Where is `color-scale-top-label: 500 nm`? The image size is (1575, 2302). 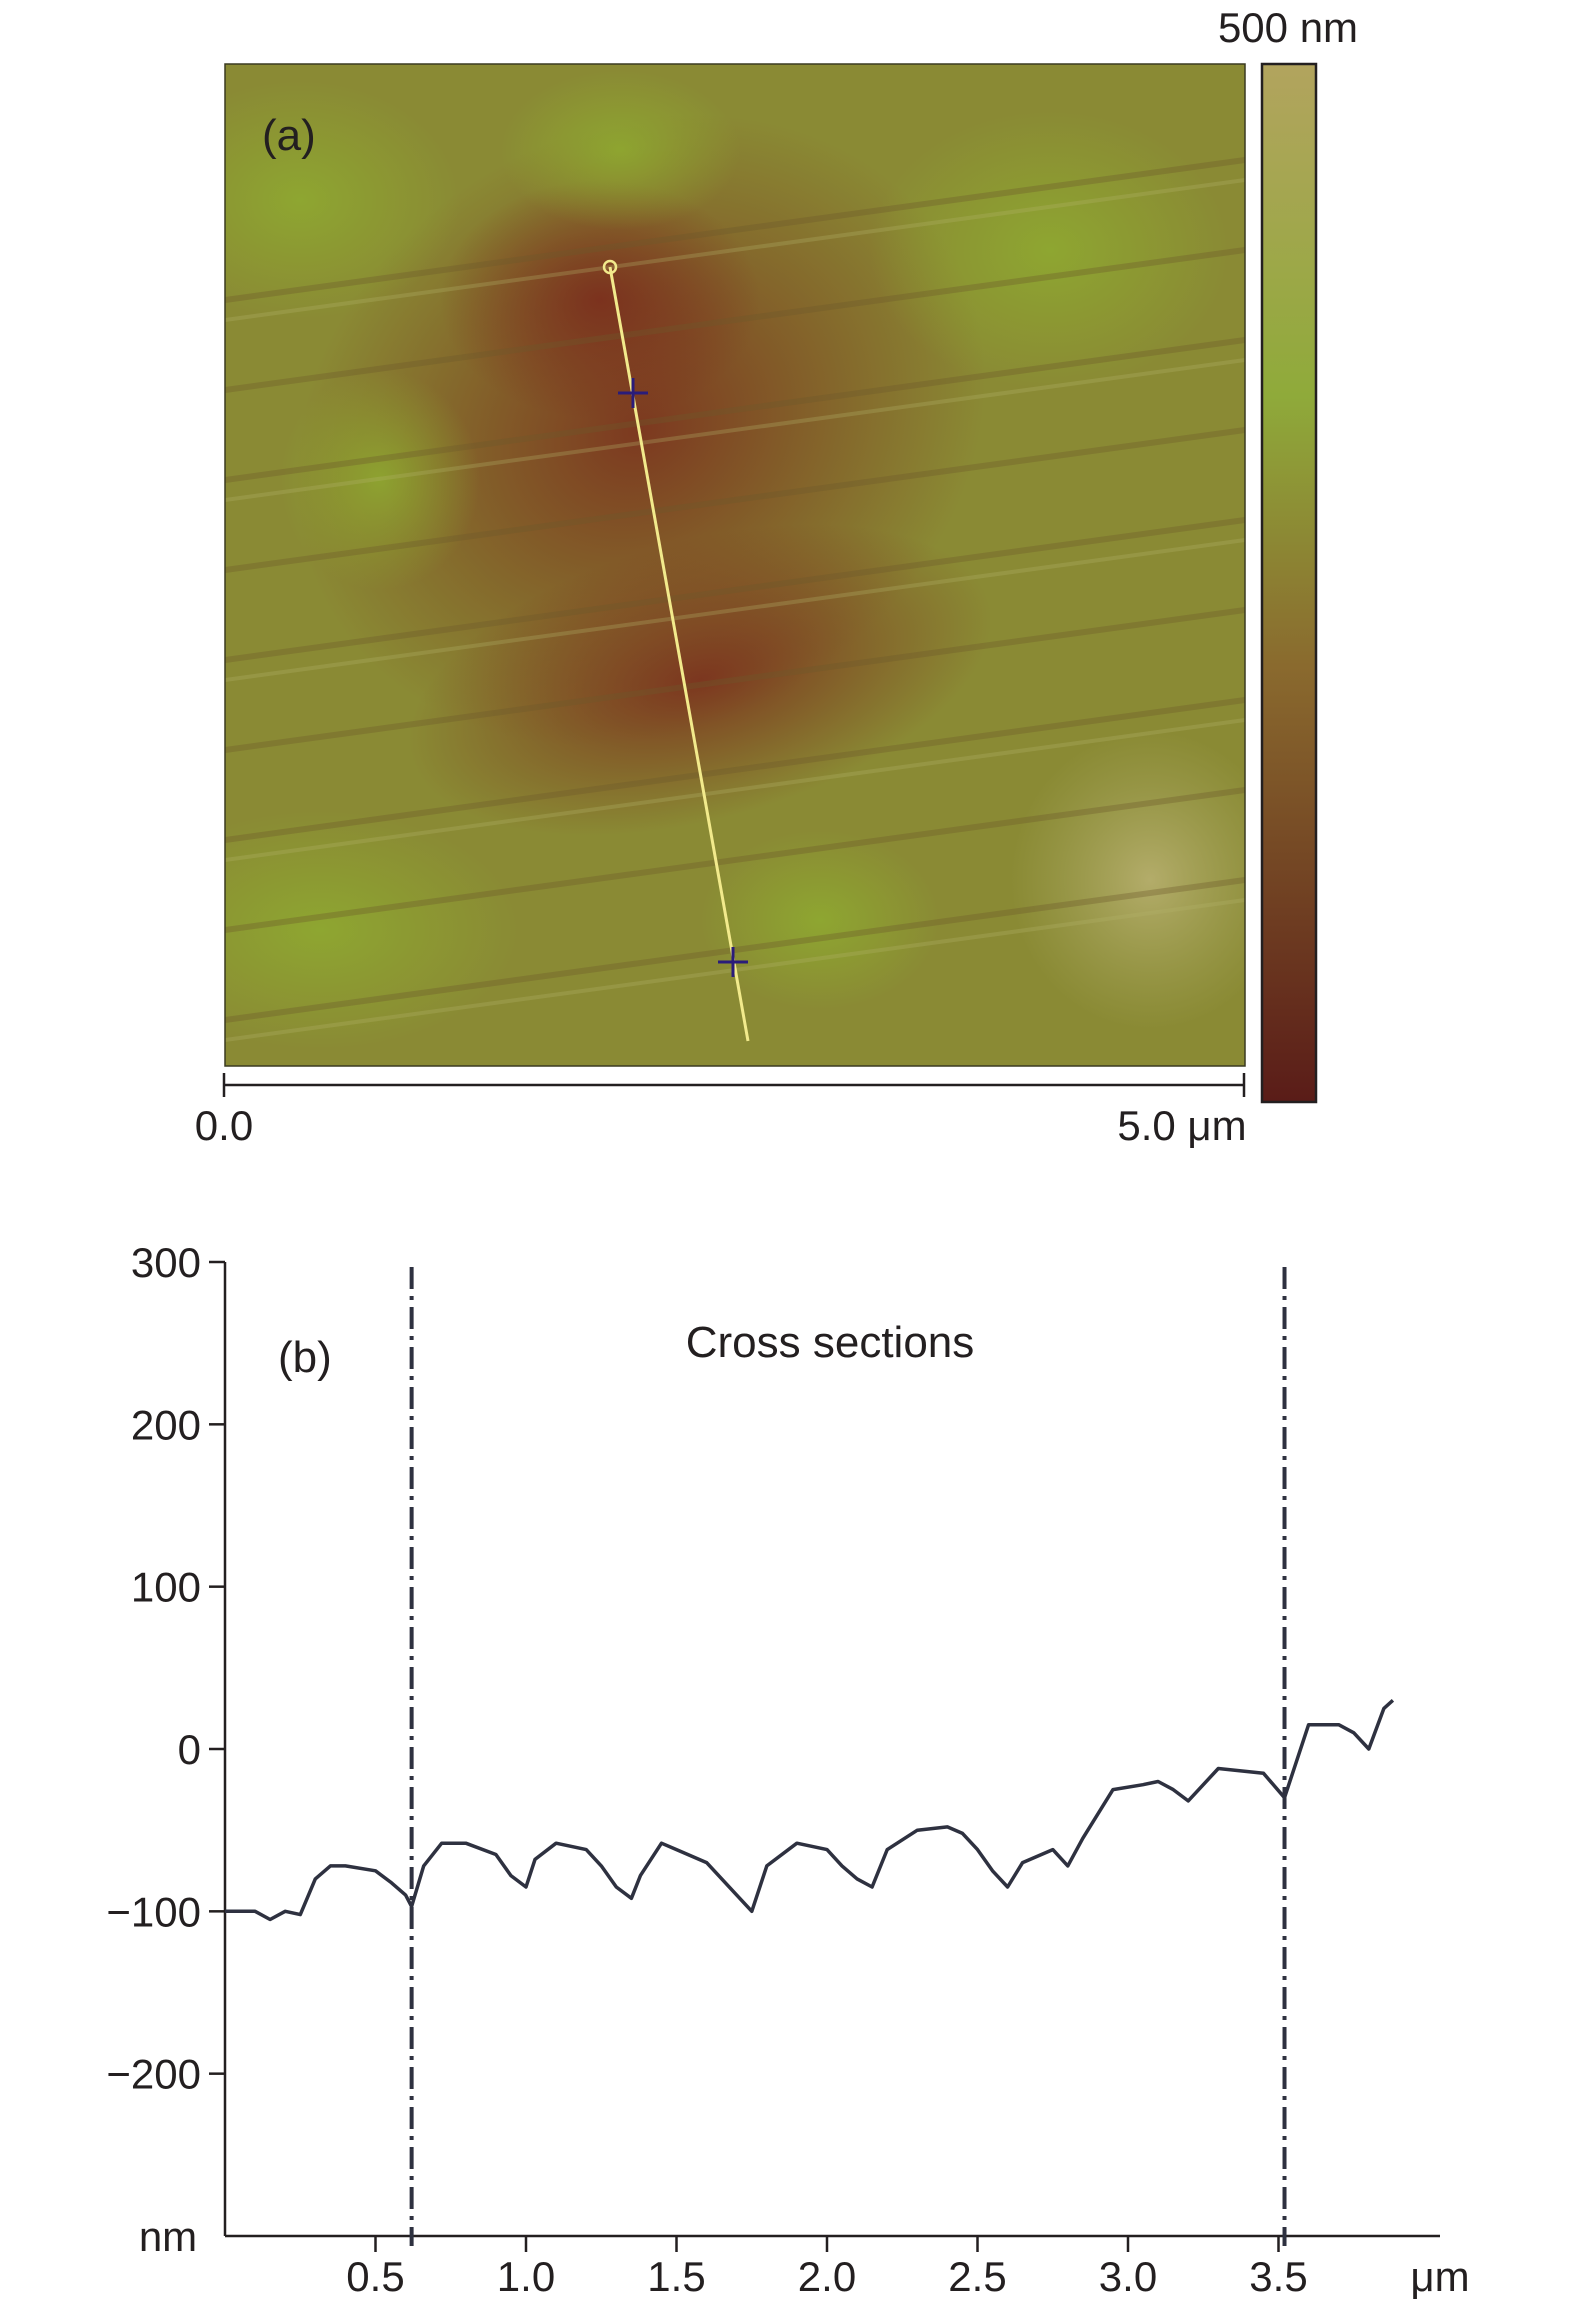
color-scale-top-label: 500 nm is located at coordinates (1288, 27).